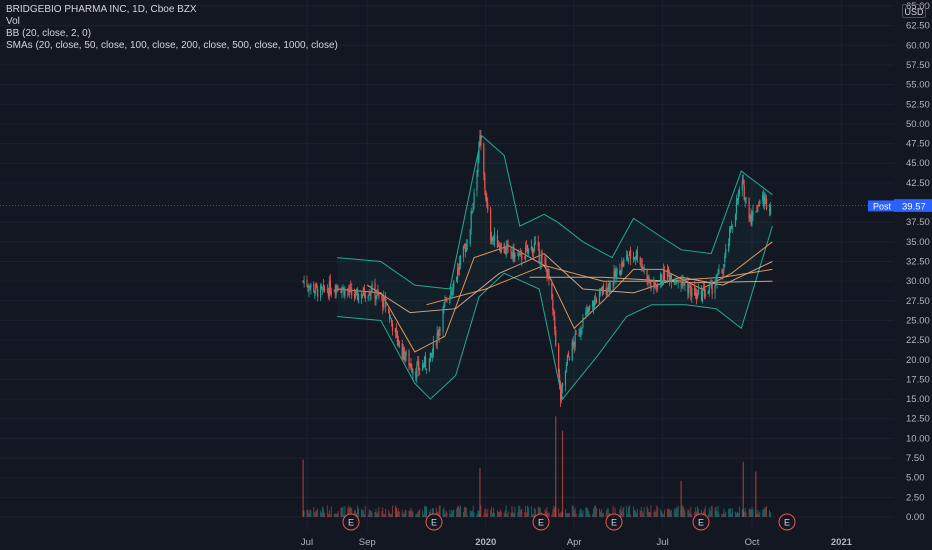 This screenshot has width=932, height=550. I want to click on bollinger-lower-line, so click(555, 313).